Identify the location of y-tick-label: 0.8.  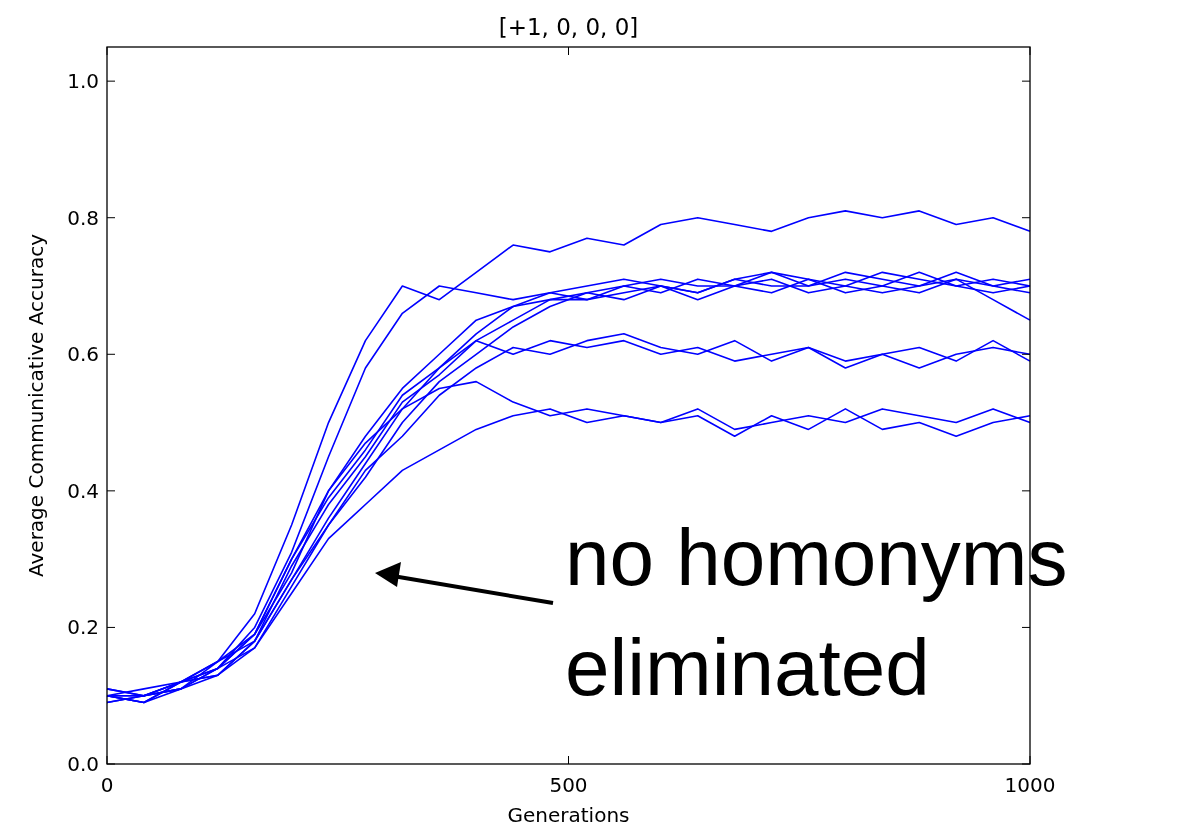
(83, 217).